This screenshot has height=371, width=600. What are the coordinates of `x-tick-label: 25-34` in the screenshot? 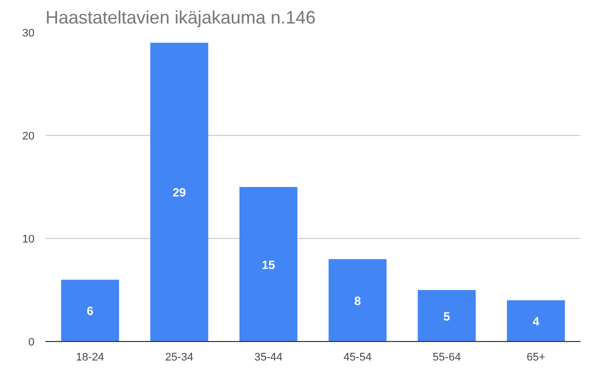 It's located at (179, 358).